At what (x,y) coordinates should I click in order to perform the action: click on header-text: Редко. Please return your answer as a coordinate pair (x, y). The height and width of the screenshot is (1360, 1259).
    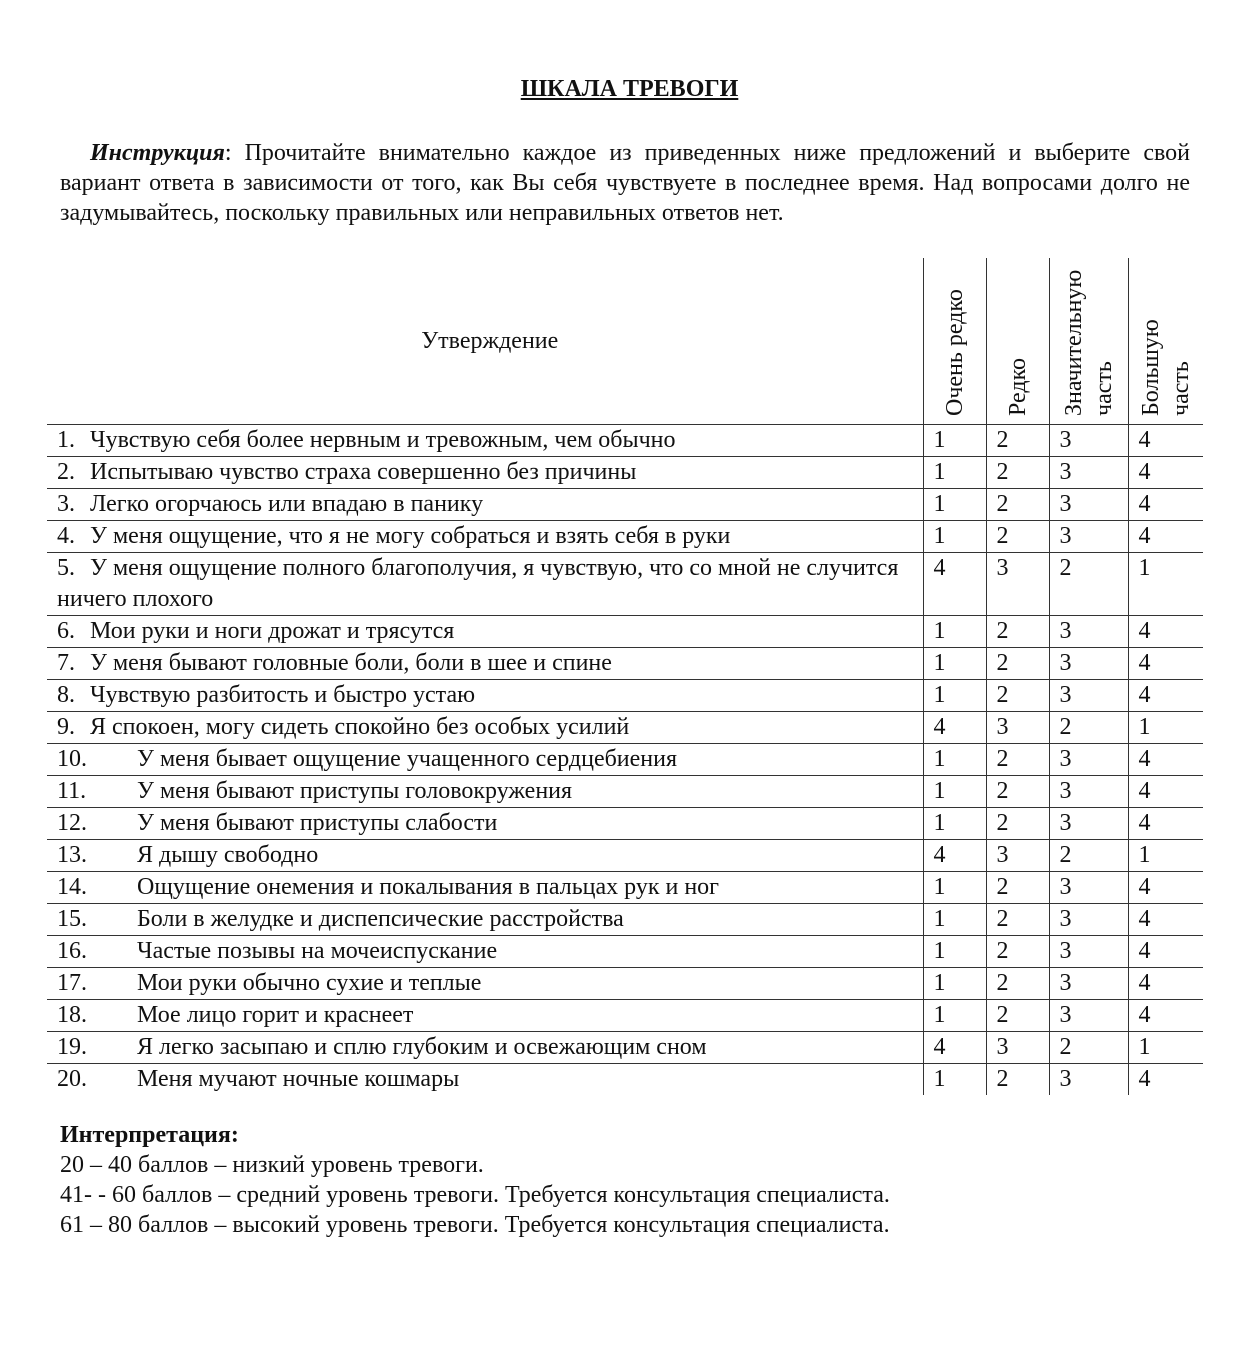
    Looking at the image, I should click on (1017, 386).